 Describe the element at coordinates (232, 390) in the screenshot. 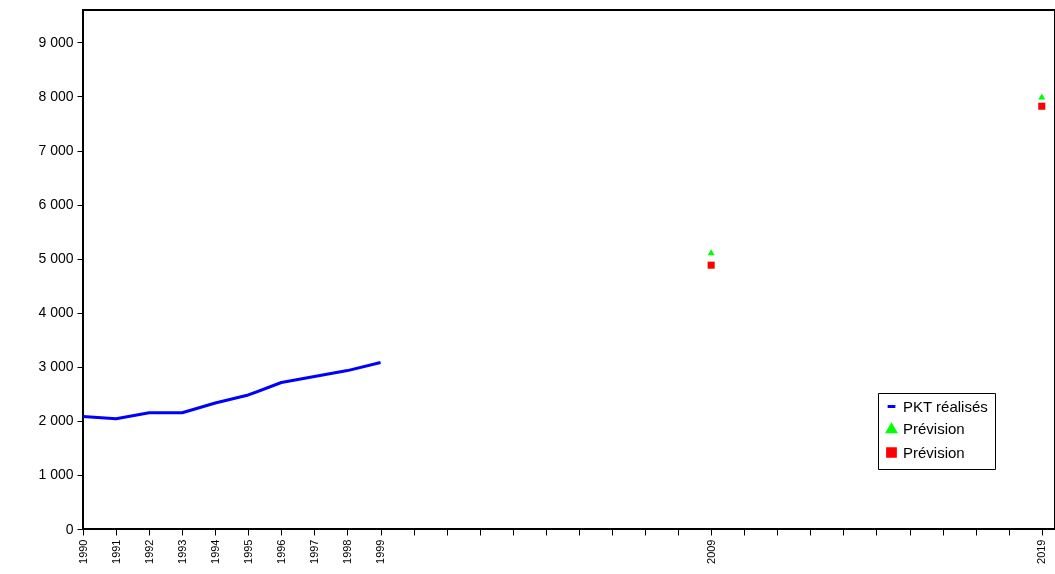

I see `line-series` at that location.